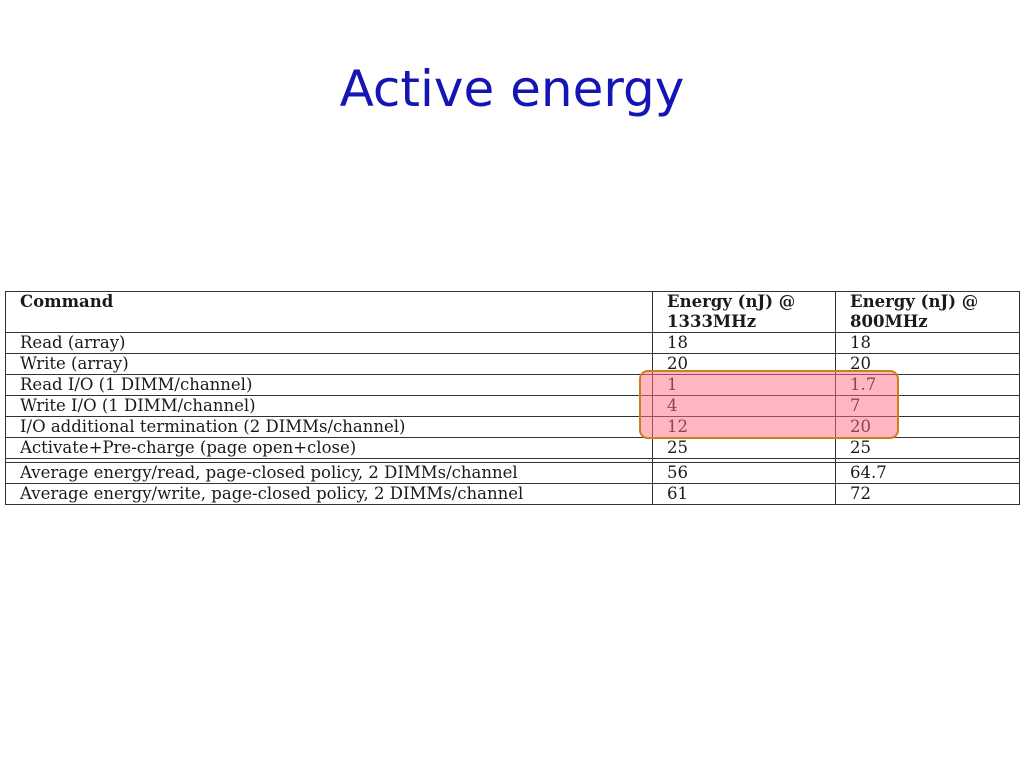 This screenshot has width=1024, height=768. Describe the element at coordinates (744, 343) in the screenshot. I see `cell-energy-1333: 18` at that location.